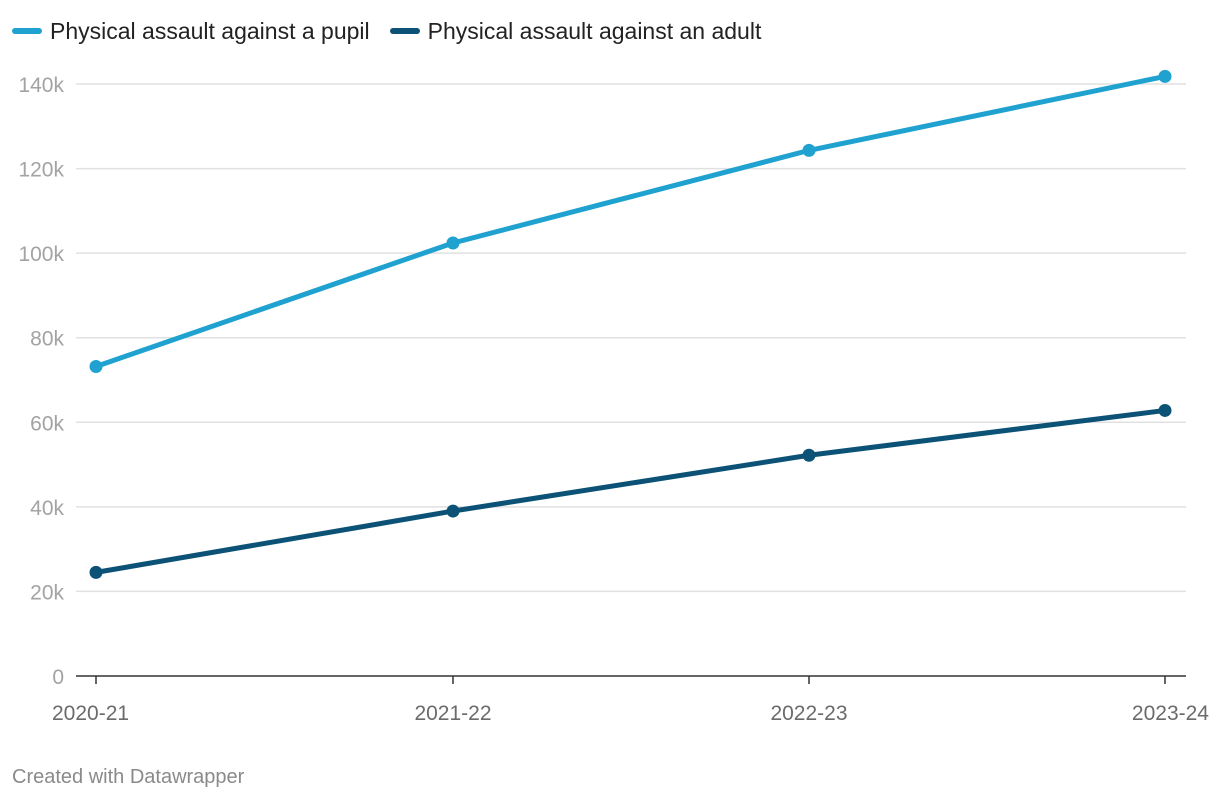 The image size is (1220, 804). What do you see at coordinates (594, 30) in the screenshot?
I see `legend-label-adult: Physical assault against an adult` at bounding box center [594, 30].